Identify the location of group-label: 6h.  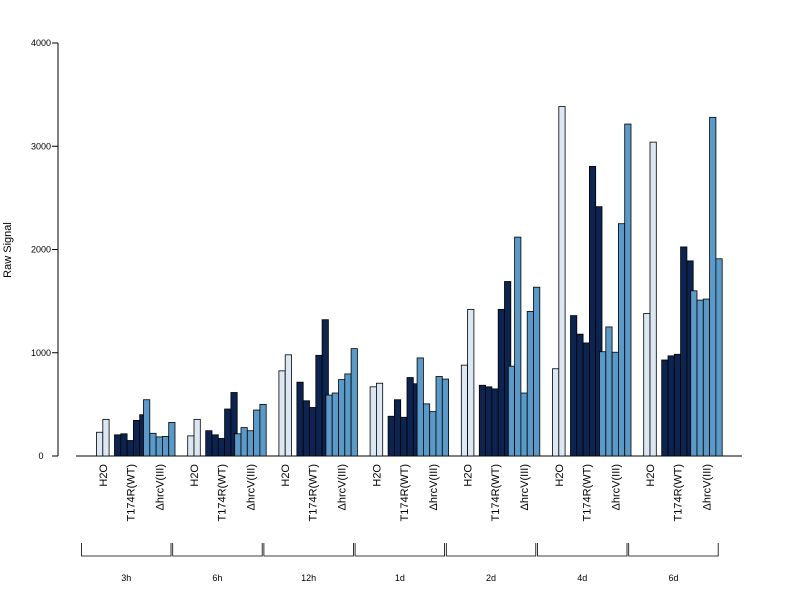
(217, 578).